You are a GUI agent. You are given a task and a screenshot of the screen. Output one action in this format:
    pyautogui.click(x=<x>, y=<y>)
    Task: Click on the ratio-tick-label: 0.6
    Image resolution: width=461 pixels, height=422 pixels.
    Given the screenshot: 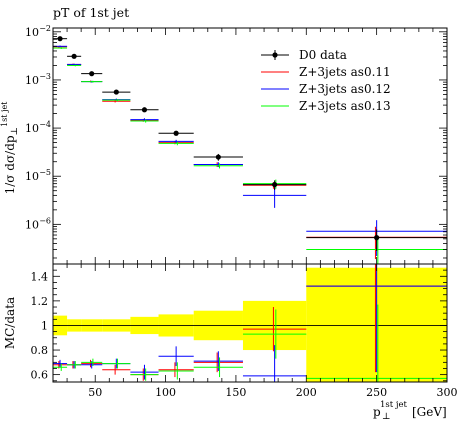 What is the action you would take?
    pyautogui.click(x=40, y=375)
    